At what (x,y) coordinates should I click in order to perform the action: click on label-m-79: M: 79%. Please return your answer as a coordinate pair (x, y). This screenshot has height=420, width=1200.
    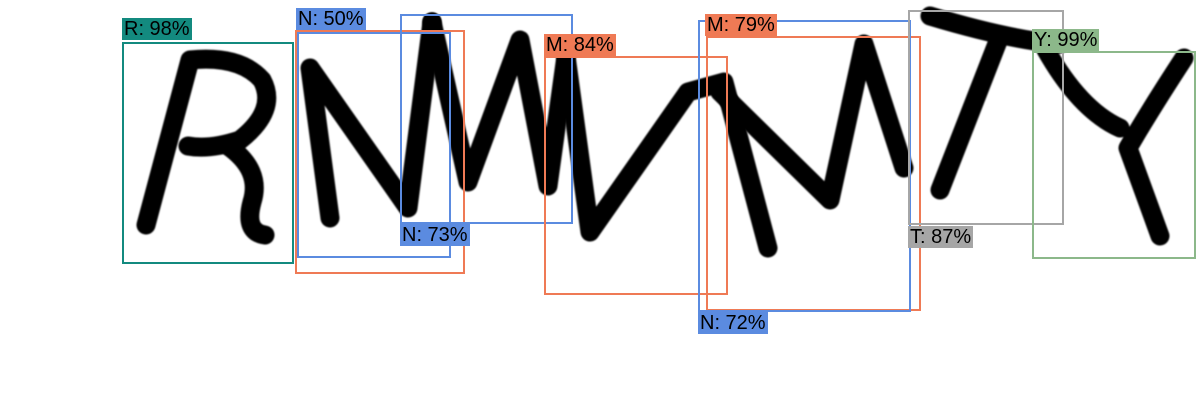
    Looking at the image, I should click on (741, 25).